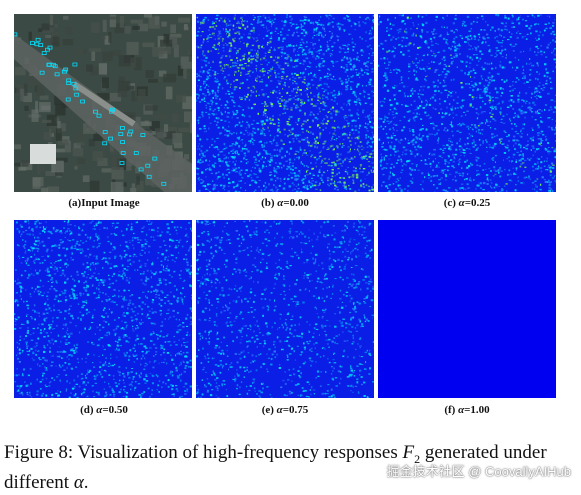 This screenshot has height=495, width=581. I want to click on panel-f-tag: (f), so click(450, 410).